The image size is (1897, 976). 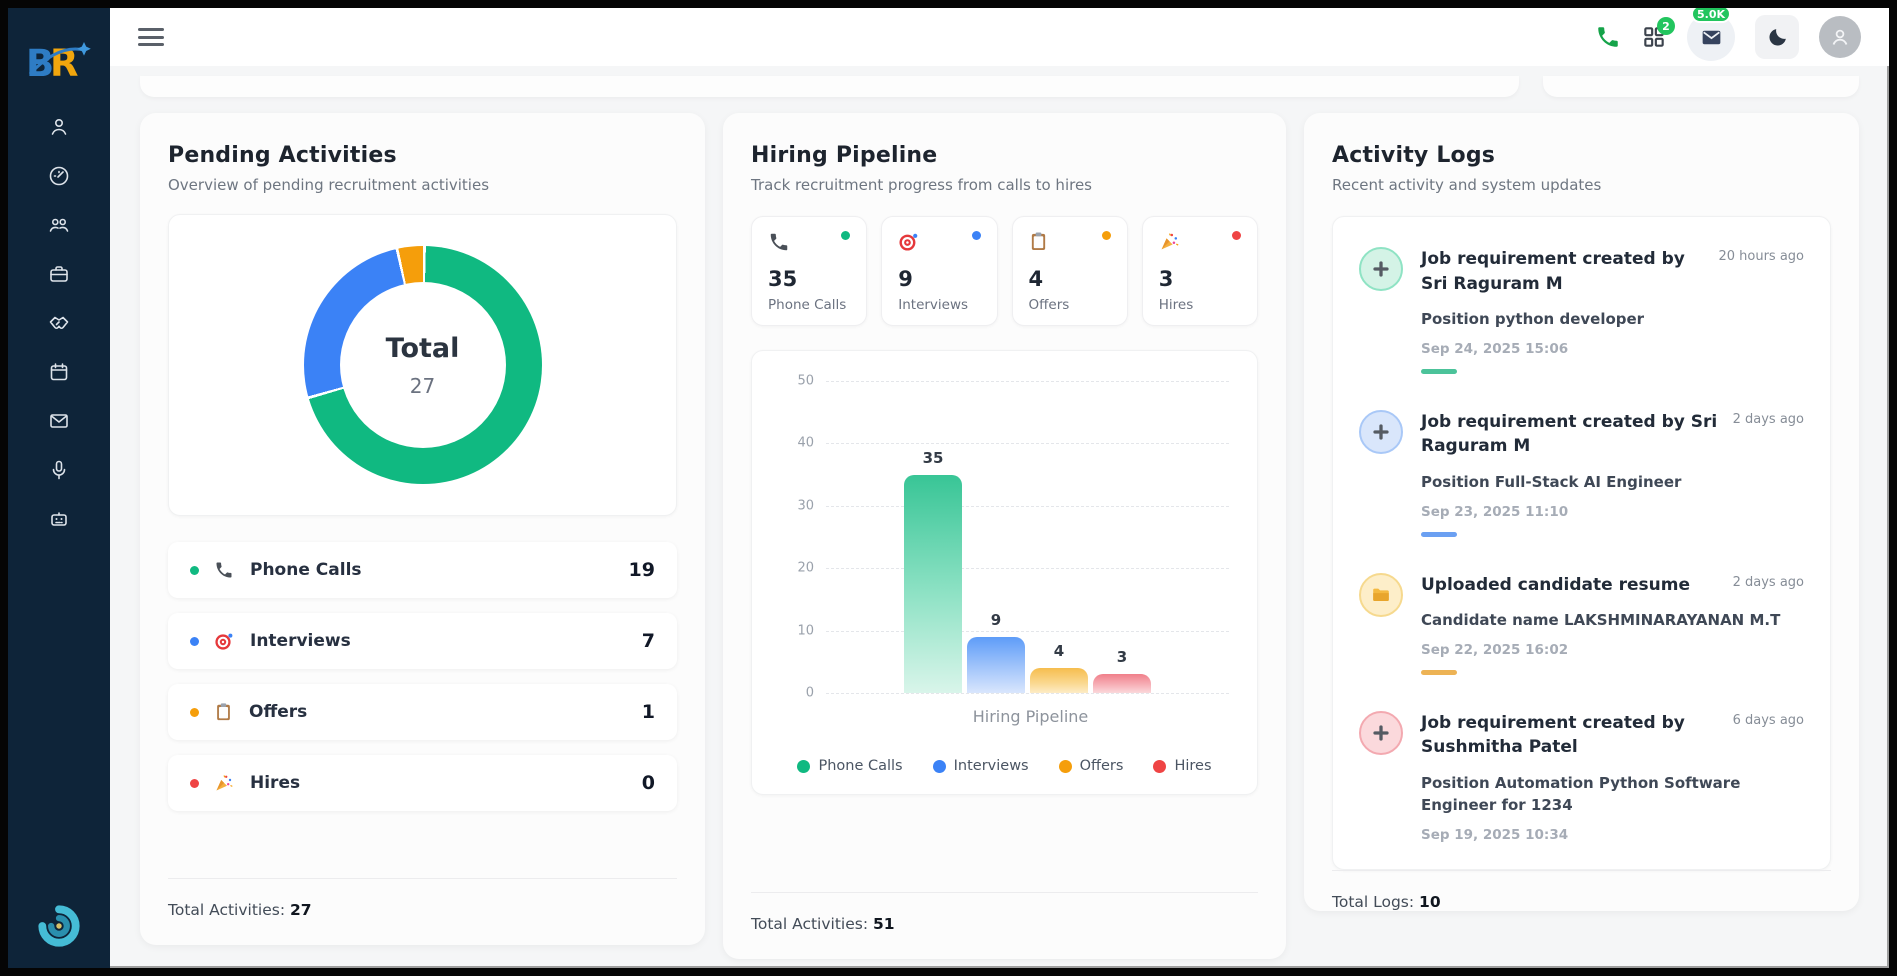 What do you see at coordinates (1658, 33) in the screenshot?
I see `apps-grid-button: 2` at bounding box center [1658, 33].